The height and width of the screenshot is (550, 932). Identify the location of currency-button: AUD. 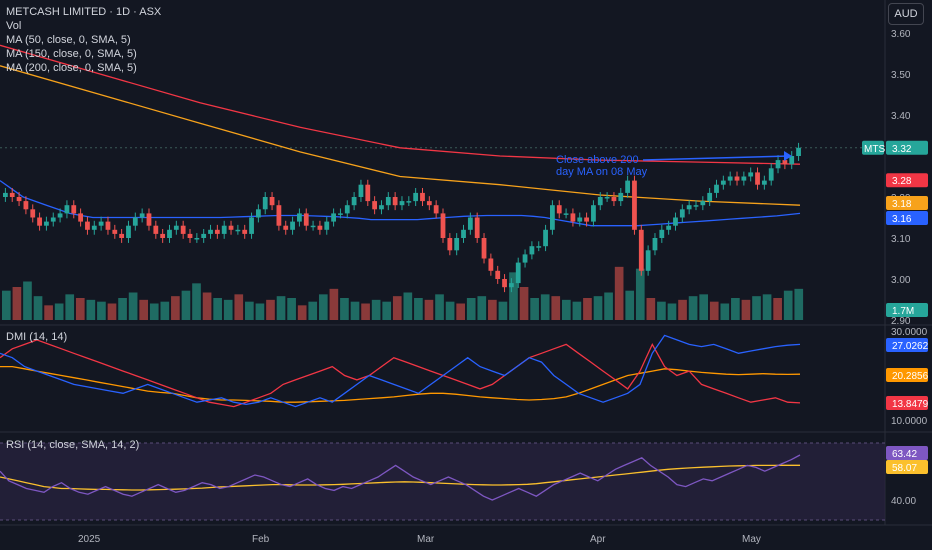
(906, 14).